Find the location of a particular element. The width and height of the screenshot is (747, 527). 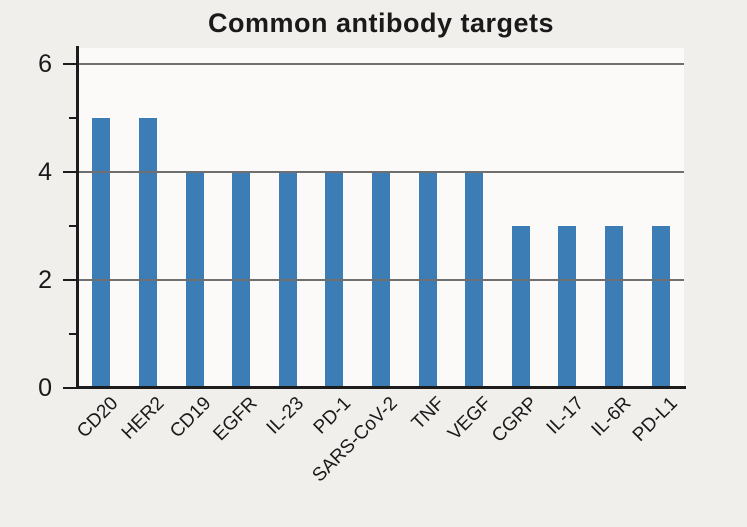

bar-CD20 is located at coordinates (101, 253).